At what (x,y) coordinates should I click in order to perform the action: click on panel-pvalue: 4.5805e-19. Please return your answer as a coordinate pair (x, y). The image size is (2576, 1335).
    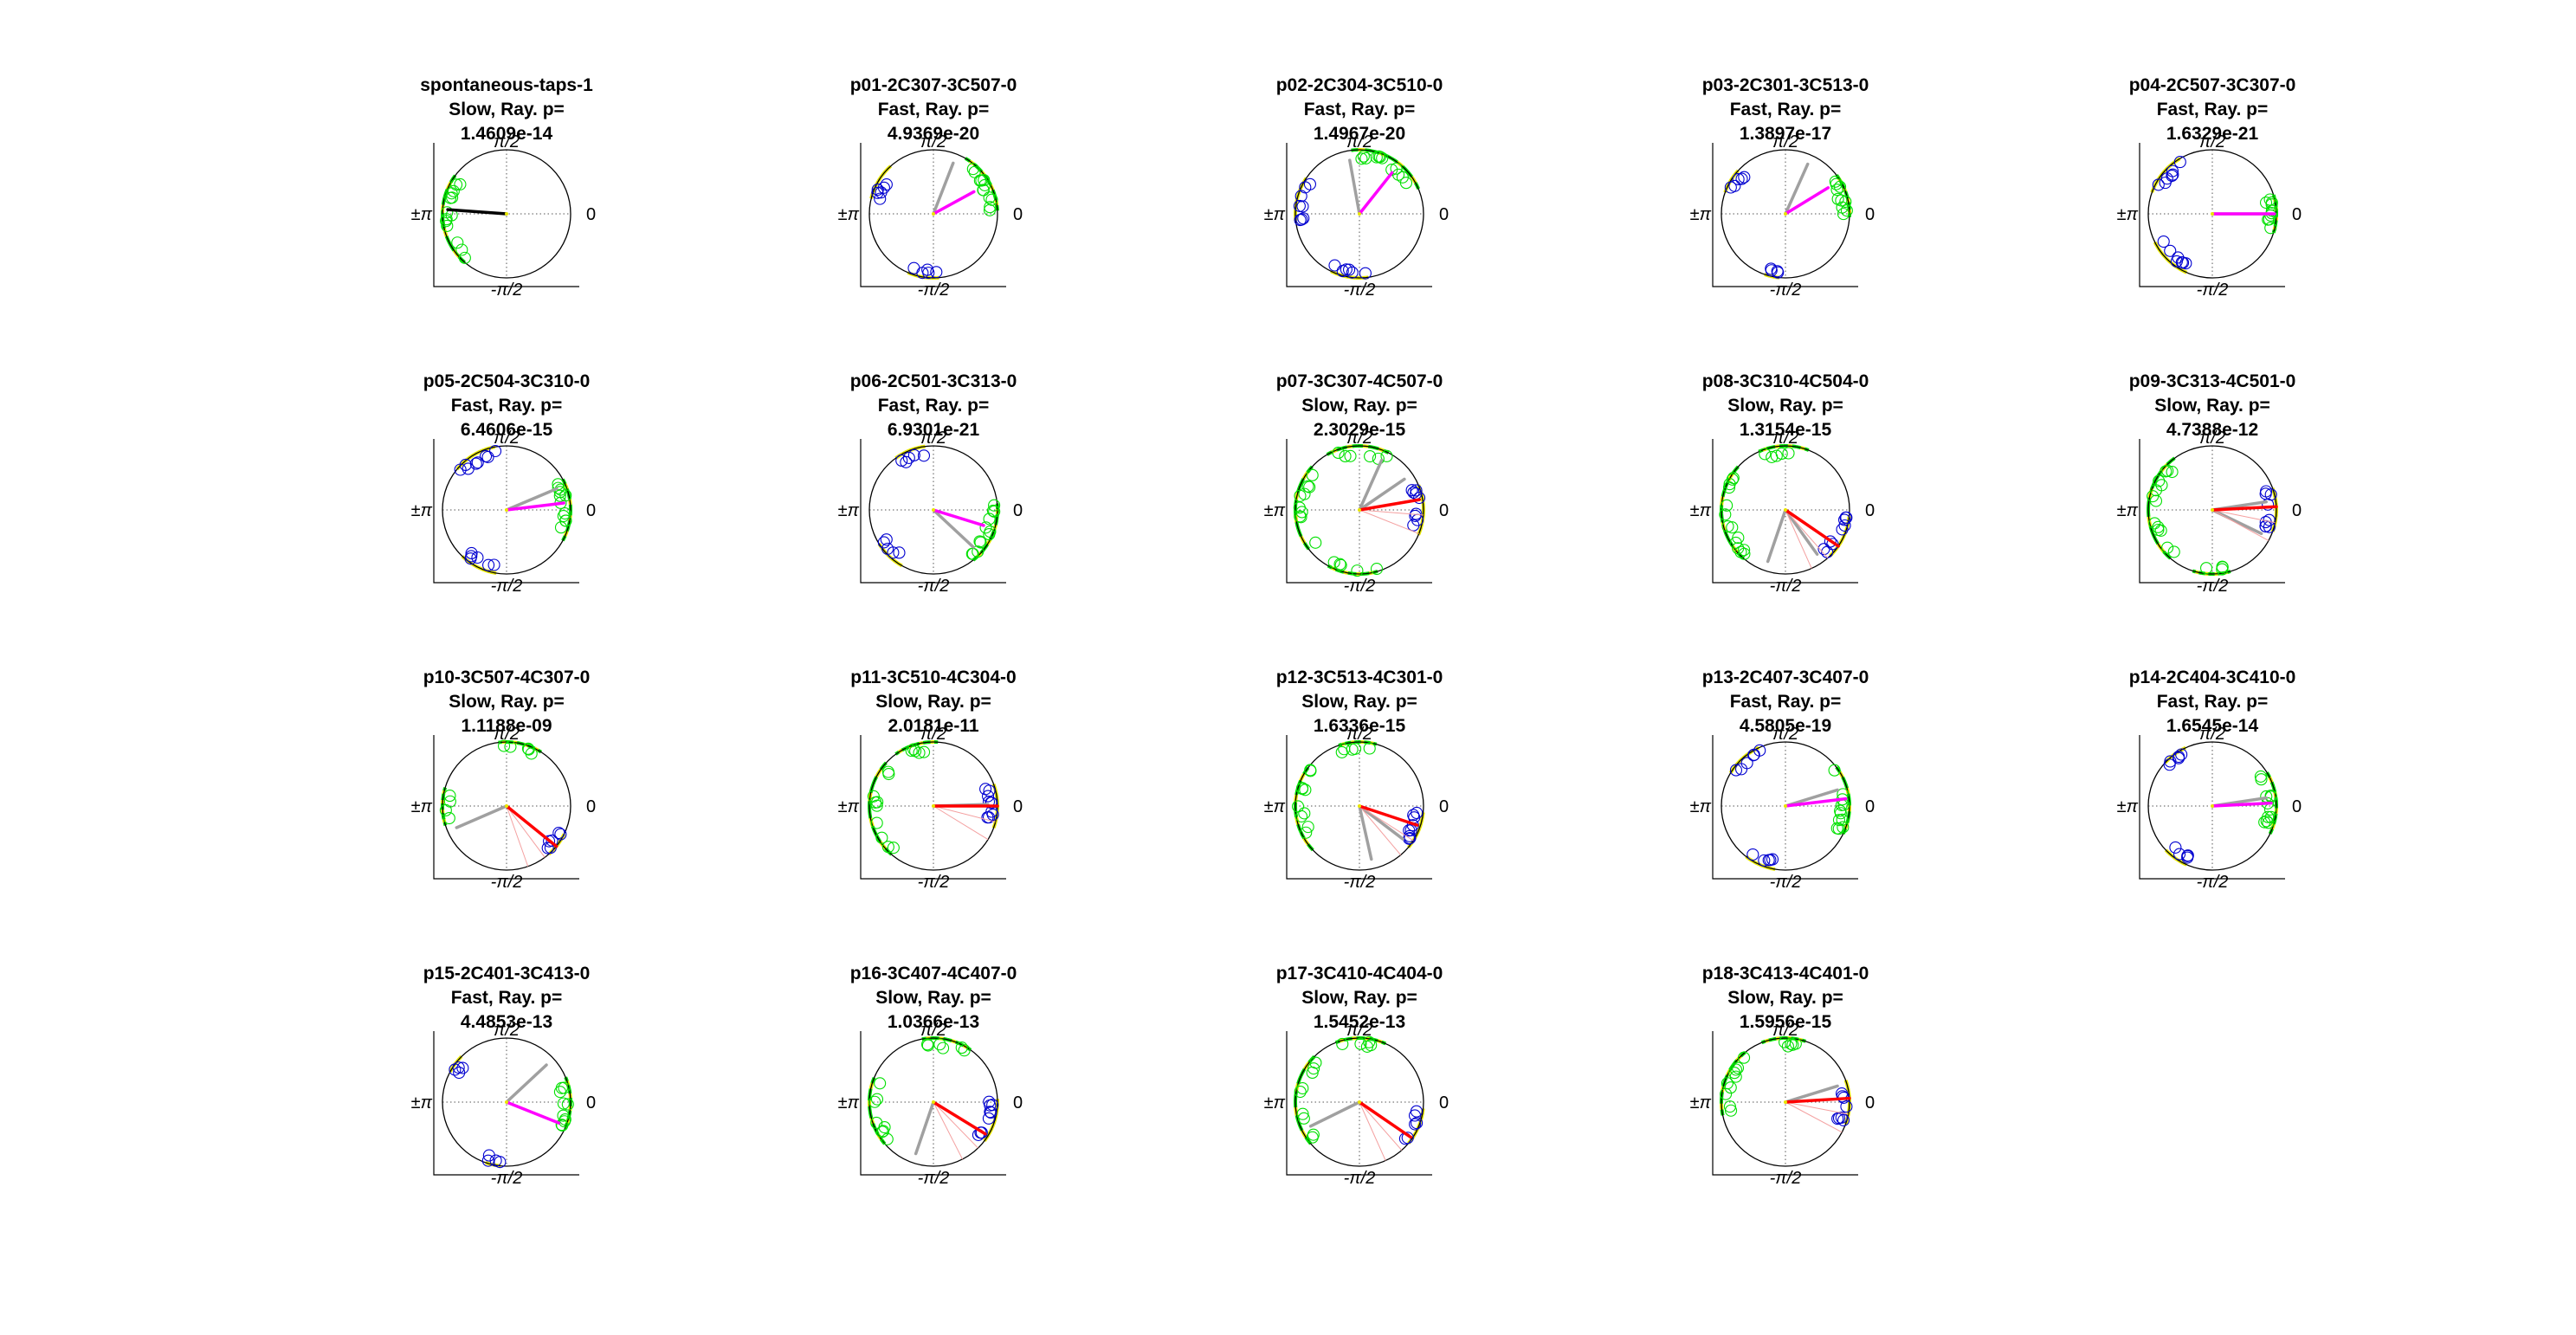
    Looking at the image, I should click on (1785, 726).